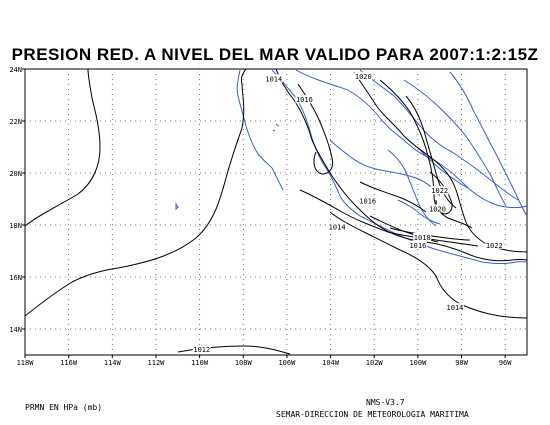  What do you see at coordinates (64, 407) in the screenshot?
I see `units-note: PRMN EN HPa (mb)` at bounding box center [64, 407].